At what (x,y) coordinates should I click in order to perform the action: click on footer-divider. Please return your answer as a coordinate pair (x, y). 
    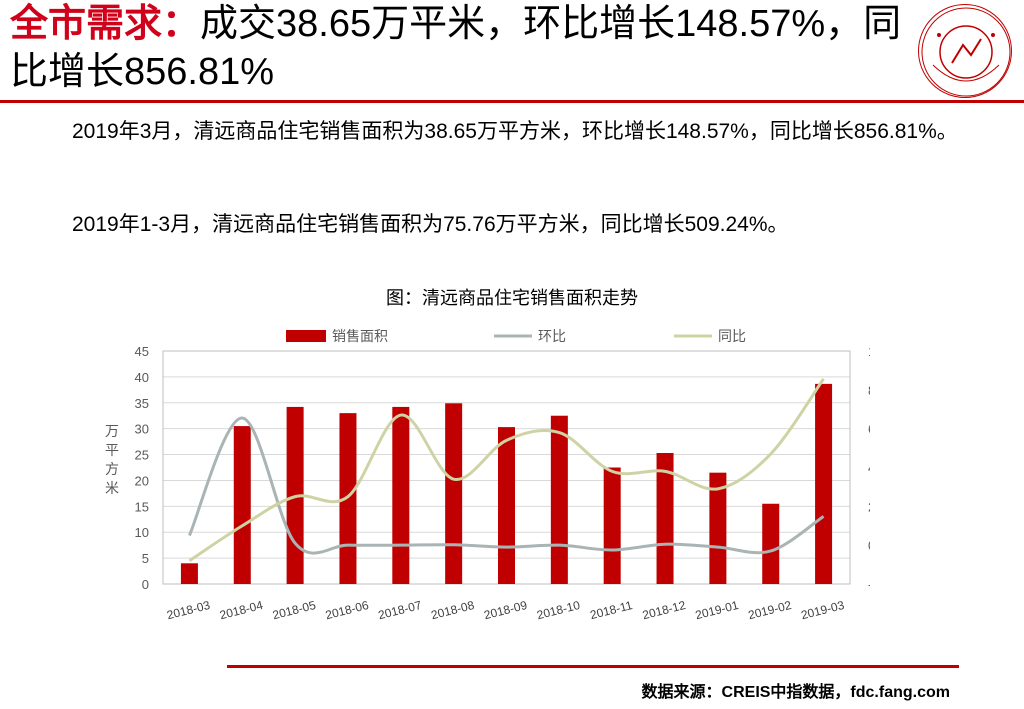
    Looking at the image, I should click on (593, 666).